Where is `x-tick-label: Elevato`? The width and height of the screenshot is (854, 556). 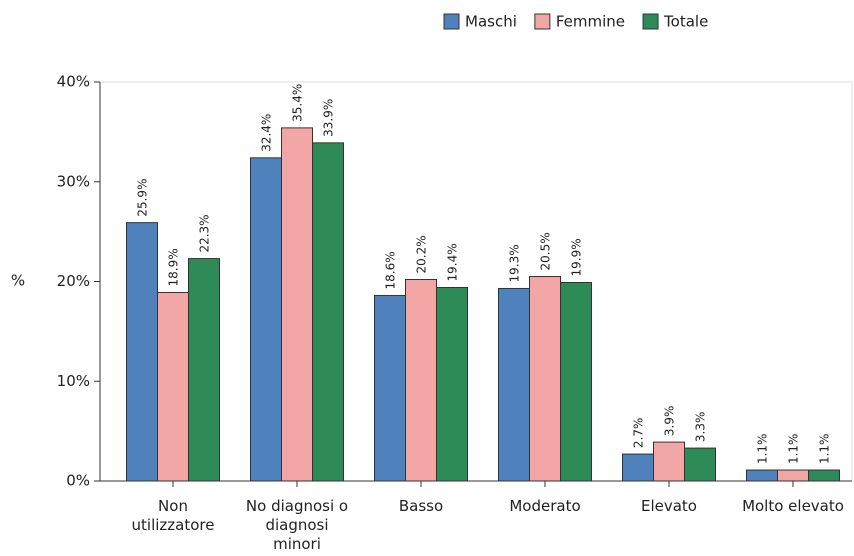 x-tick-label: Elevato is located at coordinates (669, 506).